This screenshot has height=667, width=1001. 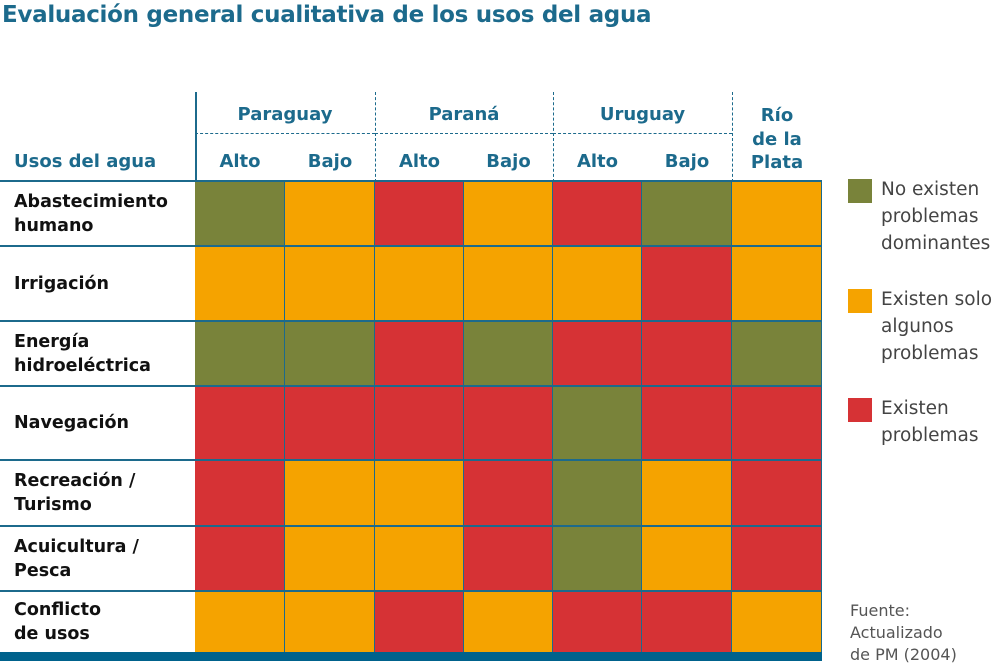 I want to click on row-label: Energía hidroeléctrica, so click(x=82, y=353).